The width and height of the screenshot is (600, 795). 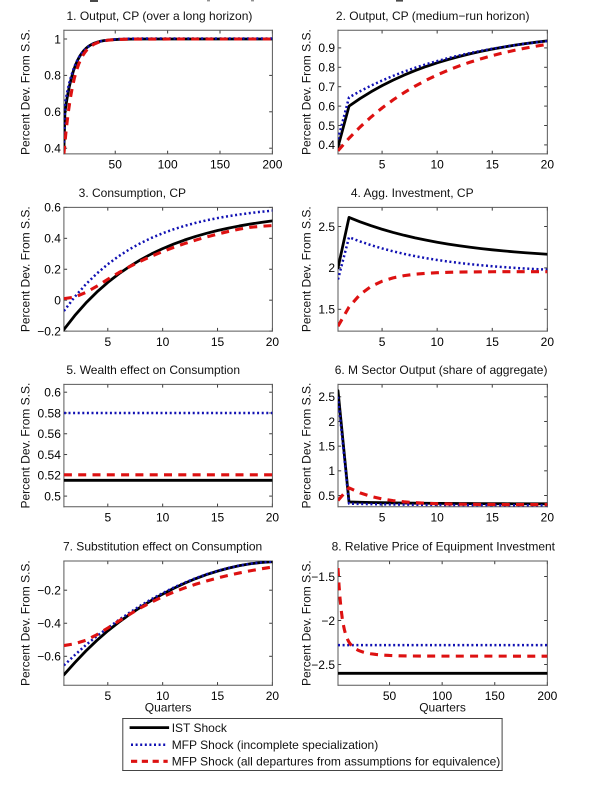 What do you see at coordinates (200, 728) in the screenshot?
I see `svg-text: IST Shock` at bounding box center [200, 728].